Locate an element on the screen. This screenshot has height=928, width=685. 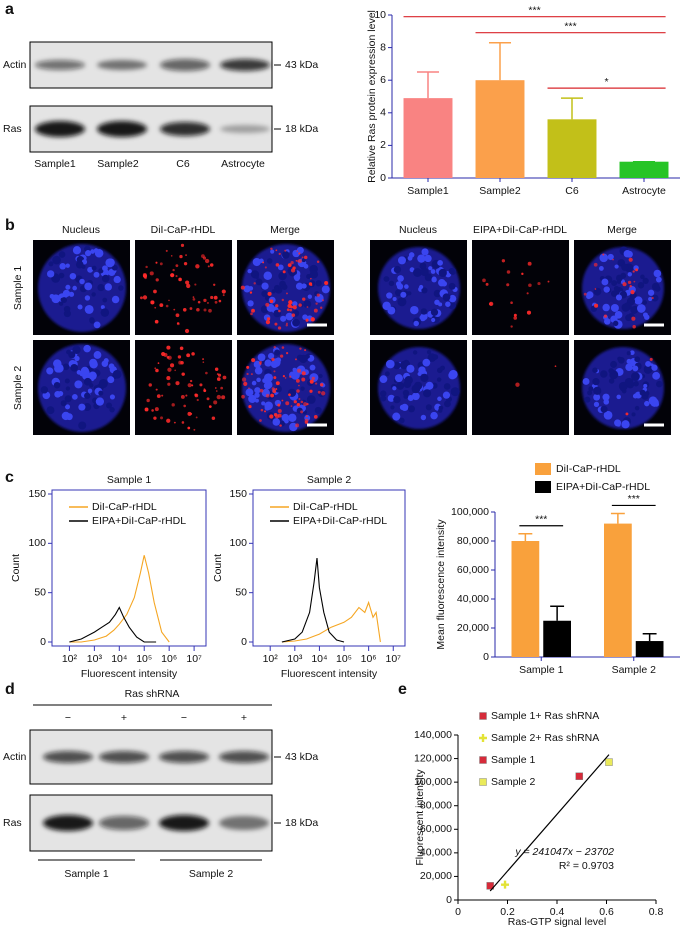
blot-band is located at coordinates (124, 757).